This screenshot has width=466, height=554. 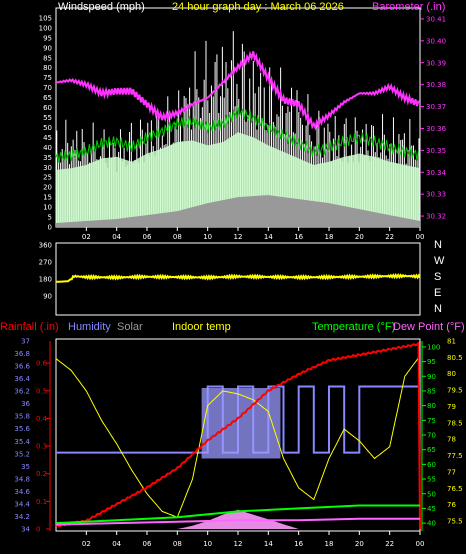 What do you see at coordinates (258, 7) in the screenshot?
I see `chart-title: 24 hour graph day : March 06 2026` at bounding box center [258, 7].